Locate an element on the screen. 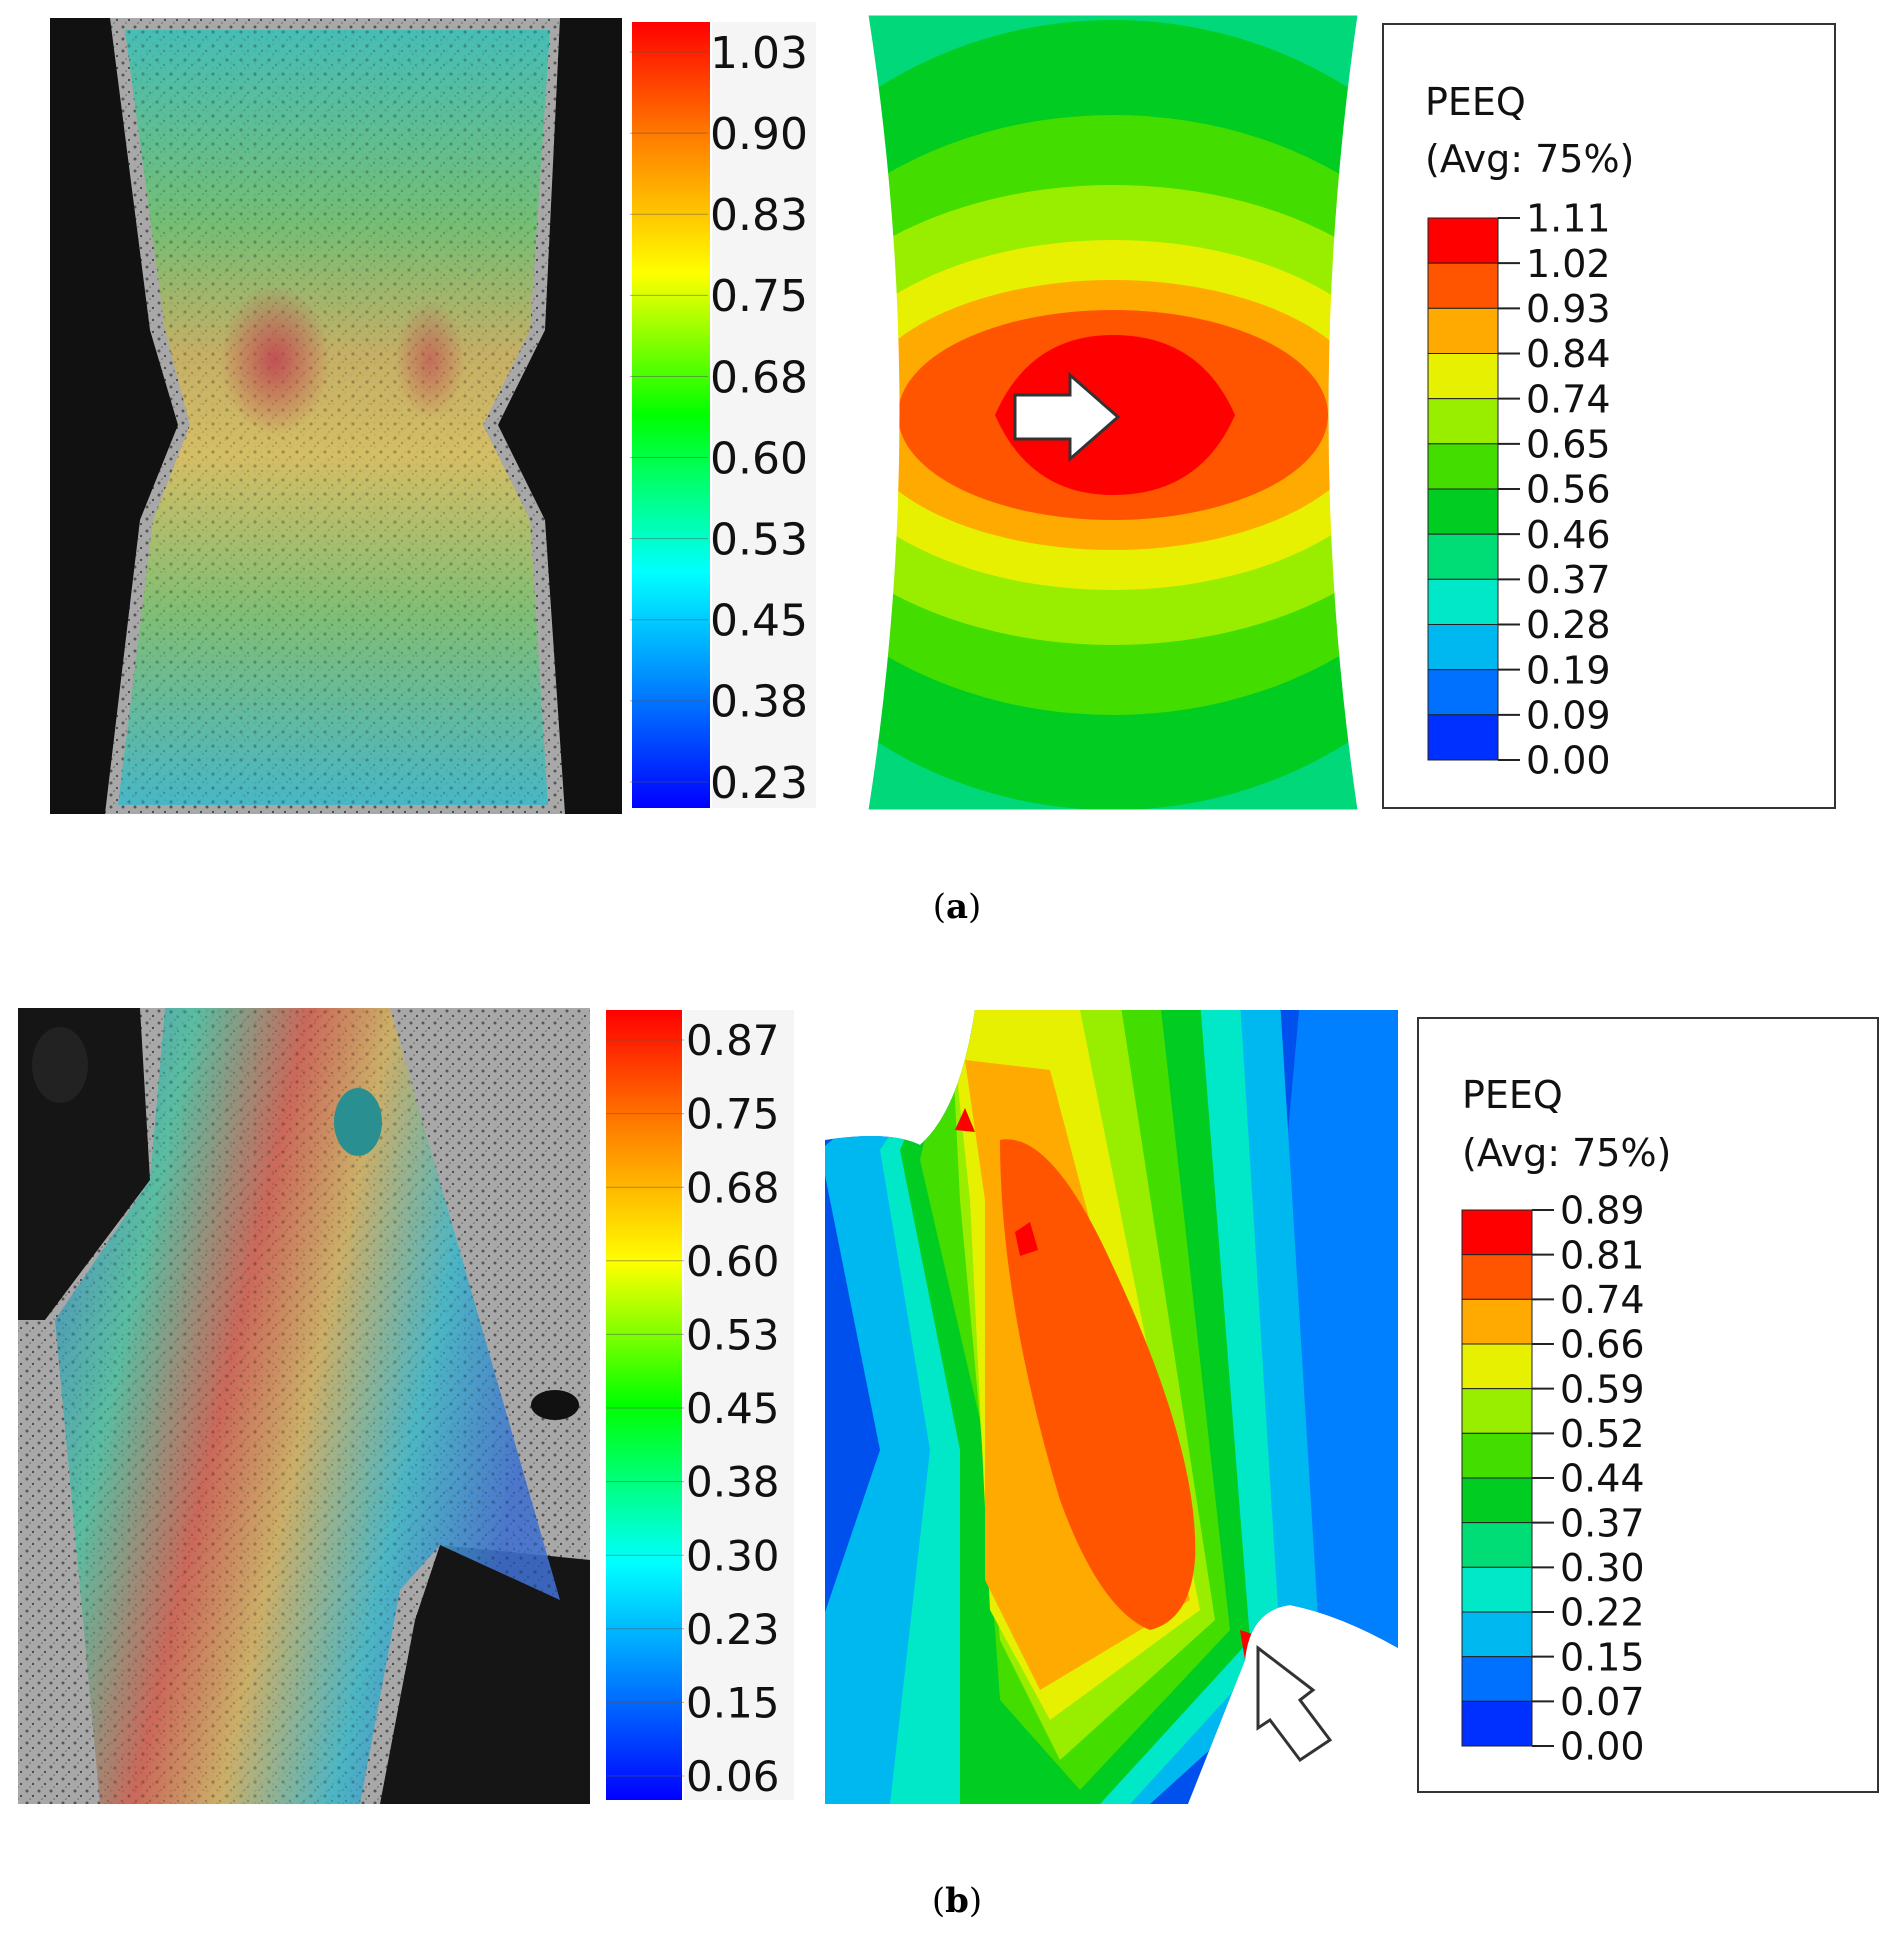 The height and width of the screenshot is (1944, 1889). panel-b-arrow-icon is located at coordinates (1294, 1703).